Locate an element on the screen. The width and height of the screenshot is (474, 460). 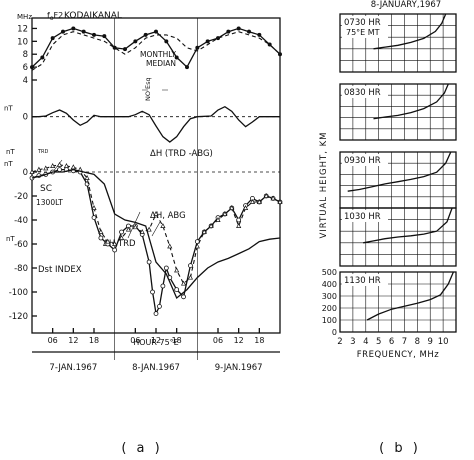
ΔH-tri-2-1 is located at coordinates (32, 171).